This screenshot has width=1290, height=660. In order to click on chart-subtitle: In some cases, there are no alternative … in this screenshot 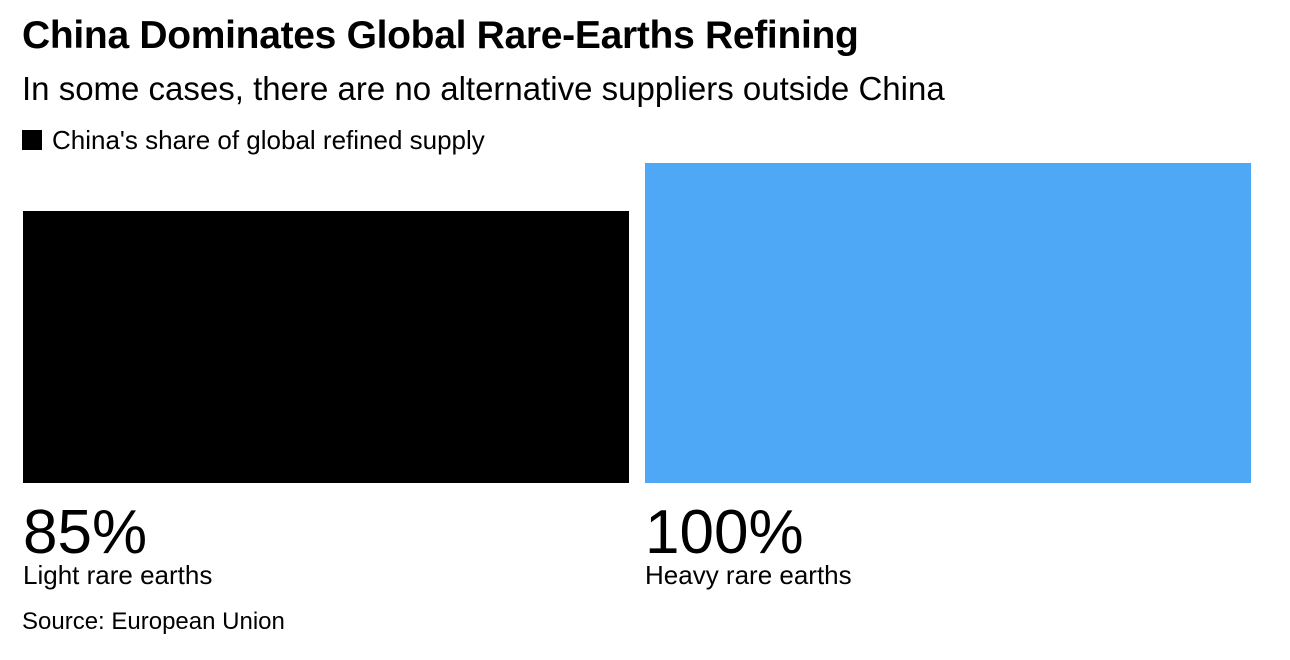, I will do `click(483, 88)`.